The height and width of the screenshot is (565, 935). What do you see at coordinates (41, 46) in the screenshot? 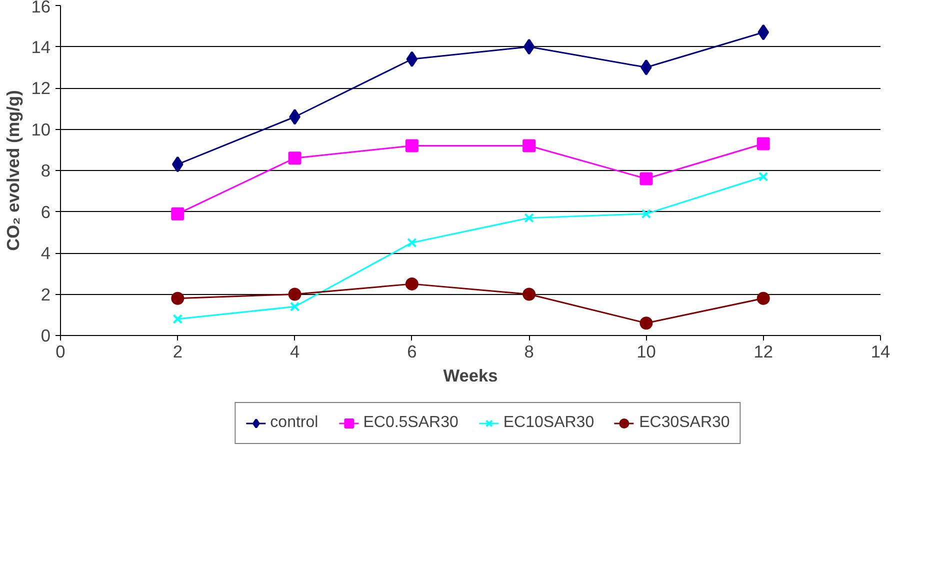
I see `y-tick-label: 14` at bounding box center [41, 46].